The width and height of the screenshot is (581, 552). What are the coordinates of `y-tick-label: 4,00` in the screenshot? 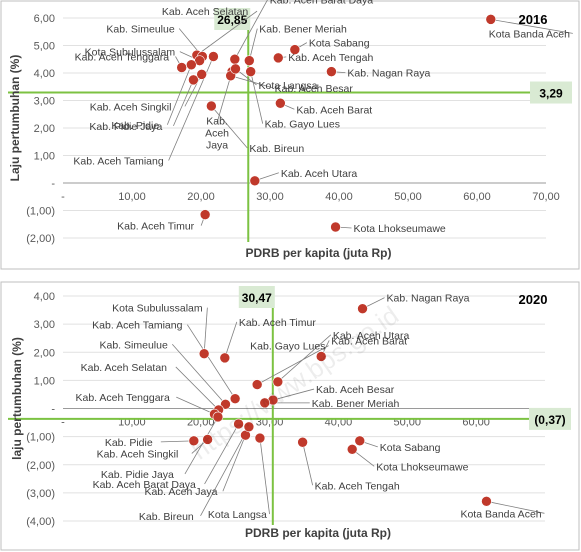 It's located at (44, 297).